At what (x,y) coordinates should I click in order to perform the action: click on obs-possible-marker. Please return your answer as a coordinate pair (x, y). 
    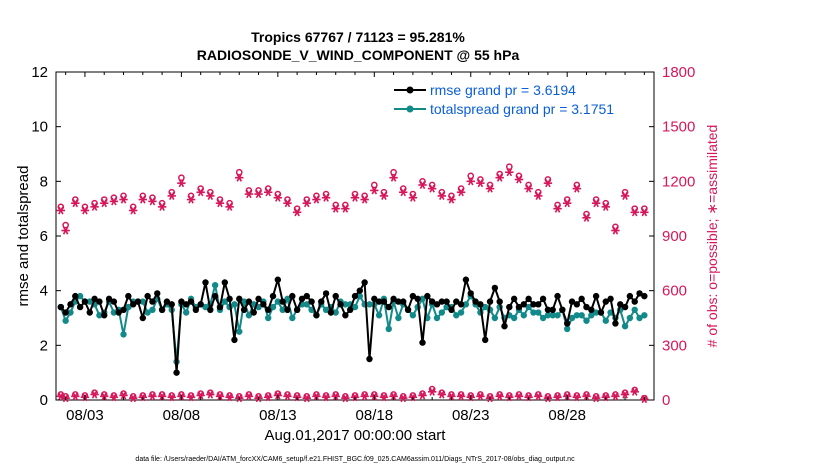
    Looking at the image, I should click on (181, 178).